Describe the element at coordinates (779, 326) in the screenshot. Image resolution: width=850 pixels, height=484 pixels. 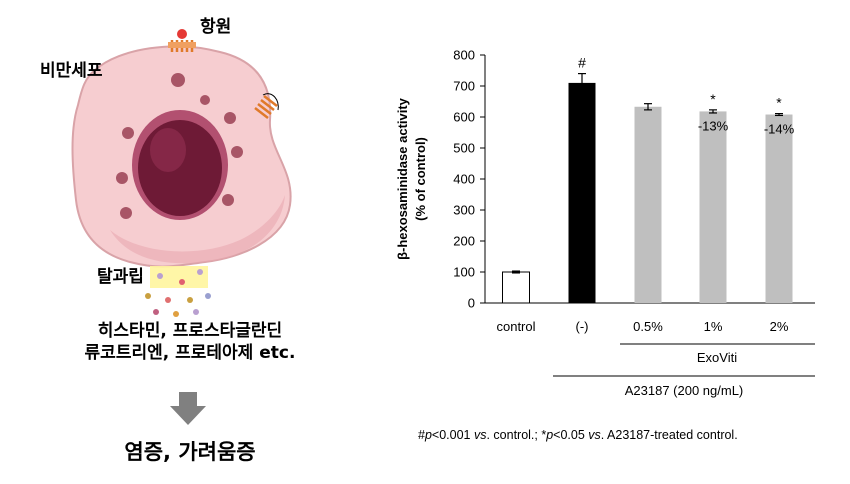
I see `x-tick-label-4: 2%` at that location.